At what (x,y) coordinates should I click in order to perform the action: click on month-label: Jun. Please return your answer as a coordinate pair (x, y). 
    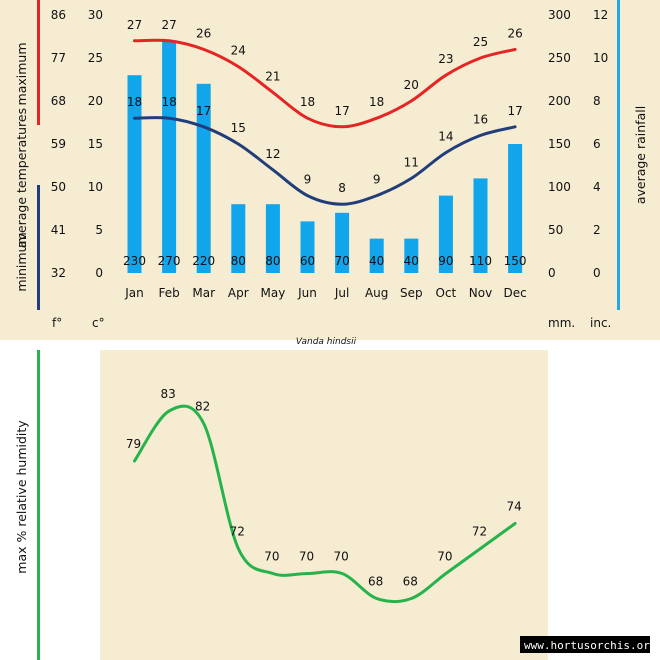
    Looking at the image, I should click on (307, 293).